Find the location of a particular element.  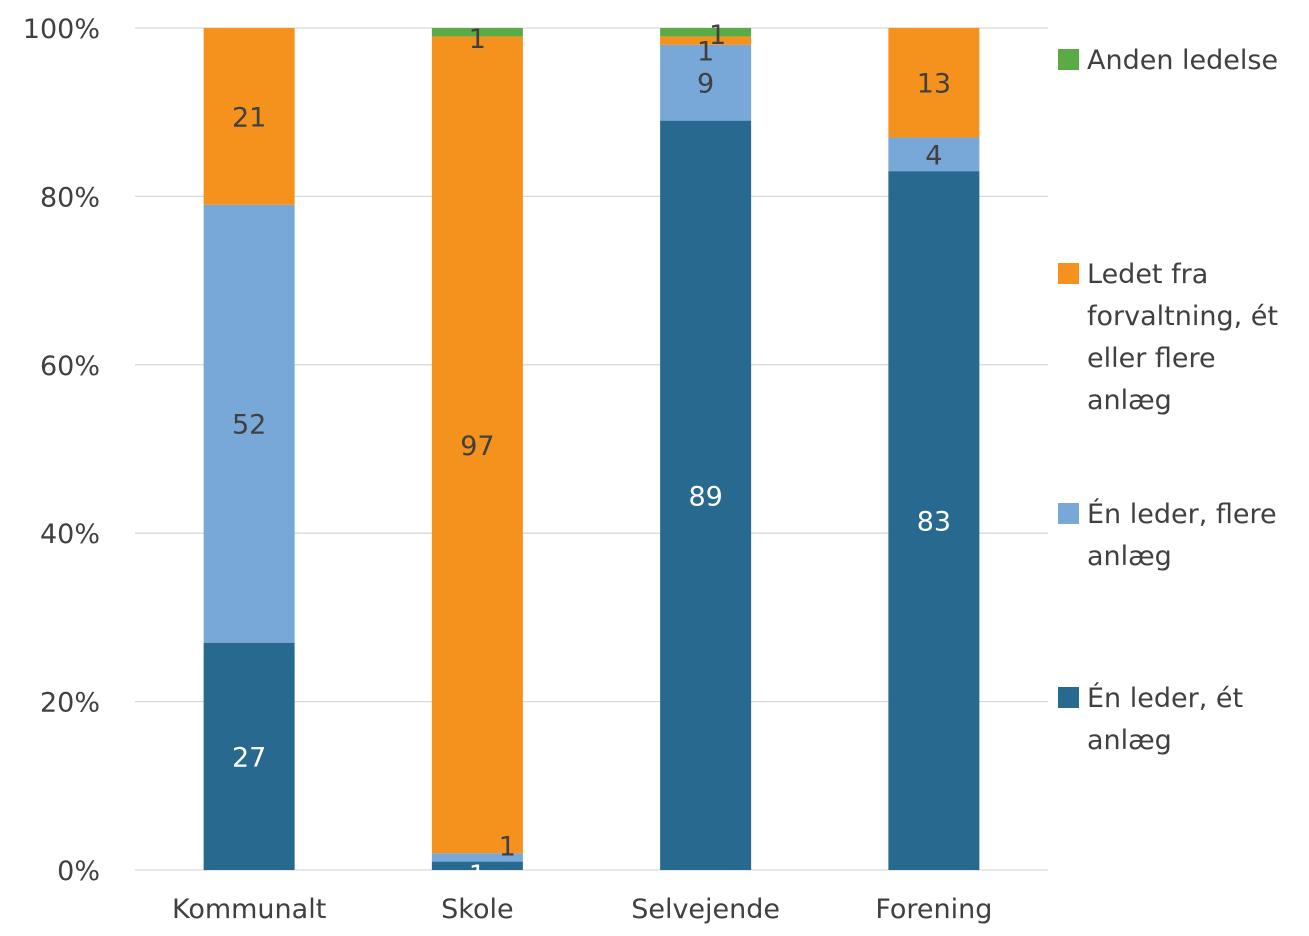

bar-segment-forening-en-leder-flere-anl-g is located at coordinates (934, 154).